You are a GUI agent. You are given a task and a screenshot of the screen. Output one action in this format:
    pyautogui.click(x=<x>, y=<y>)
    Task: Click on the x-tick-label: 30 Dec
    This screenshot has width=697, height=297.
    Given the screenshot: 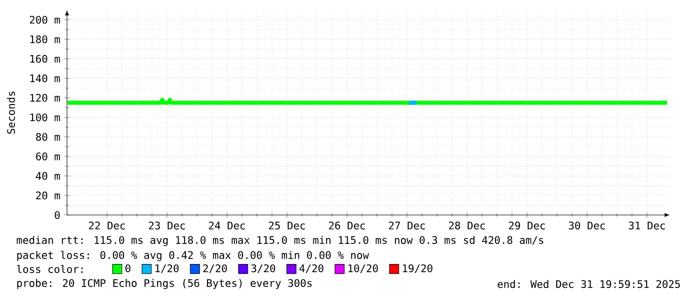 What is the action you would take?
    pyautogui.click(x=586, y=226)
    